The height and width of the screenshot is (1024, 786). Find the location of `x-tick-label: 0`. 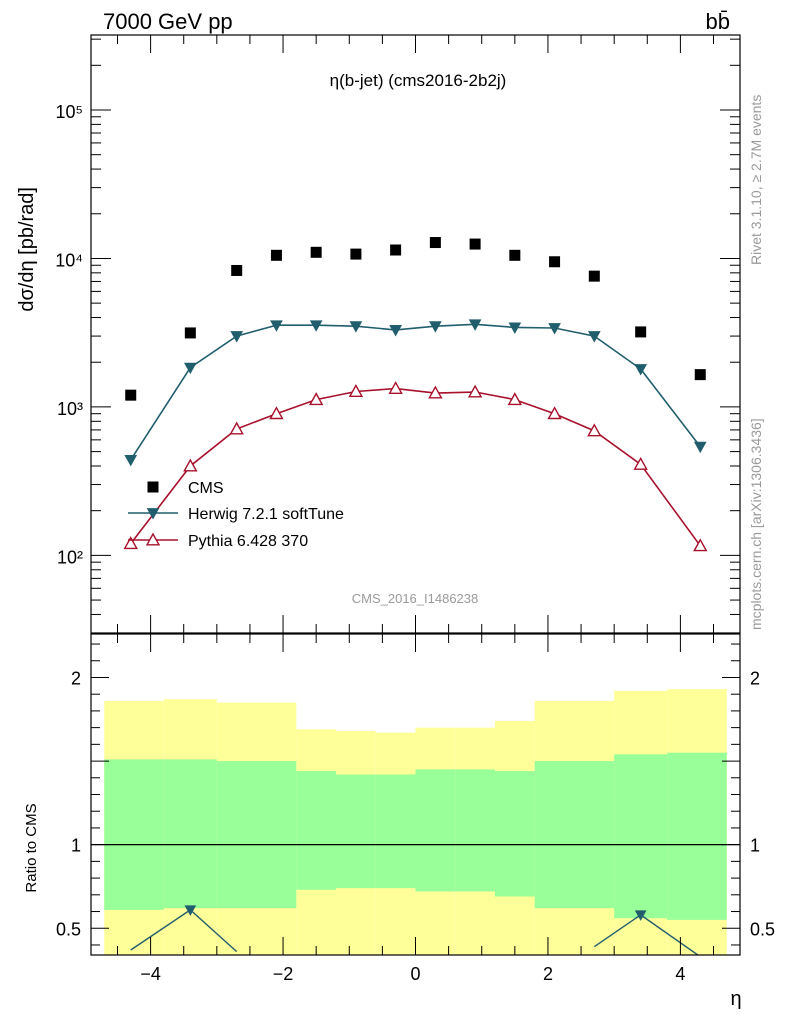

x-tick-label: 0 is located at coordinates (415, 974).